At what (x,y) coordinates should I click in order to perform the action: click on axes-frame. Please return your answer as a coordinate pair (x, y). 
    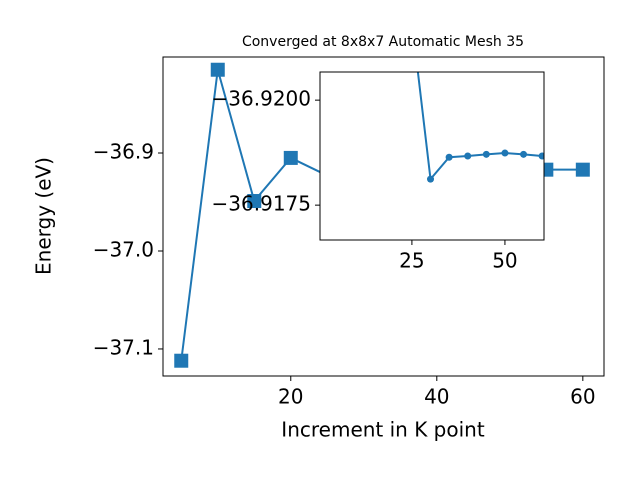
    Looking at the image, I should click on (432, 156).